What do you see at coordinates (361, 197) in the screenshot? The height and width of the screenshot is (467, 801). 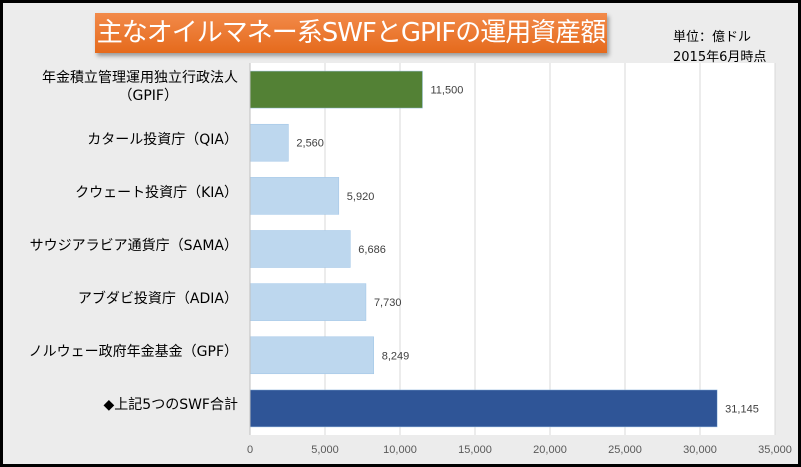 I see `data-label: 5,920` at bounding box center [361, 197].